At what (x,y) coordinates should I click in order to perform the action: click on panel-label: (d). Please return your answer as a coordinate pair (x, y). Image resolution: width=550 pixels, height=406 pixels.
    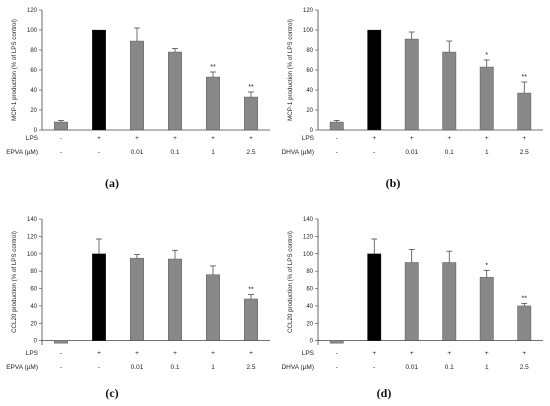
    Looking at the image, I should click on (384, 393).